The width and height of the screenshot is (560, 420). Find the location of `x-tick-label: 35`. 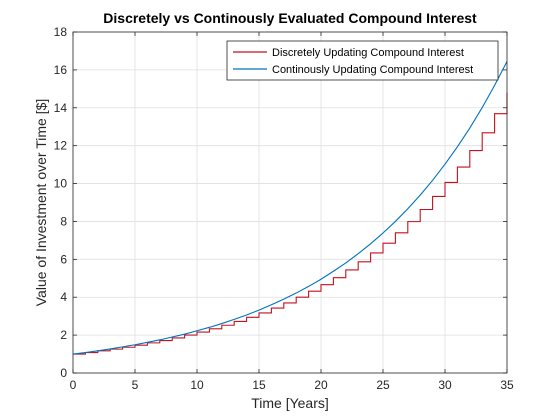

x-tick-label: 35 is located at coordinates (507, 385).